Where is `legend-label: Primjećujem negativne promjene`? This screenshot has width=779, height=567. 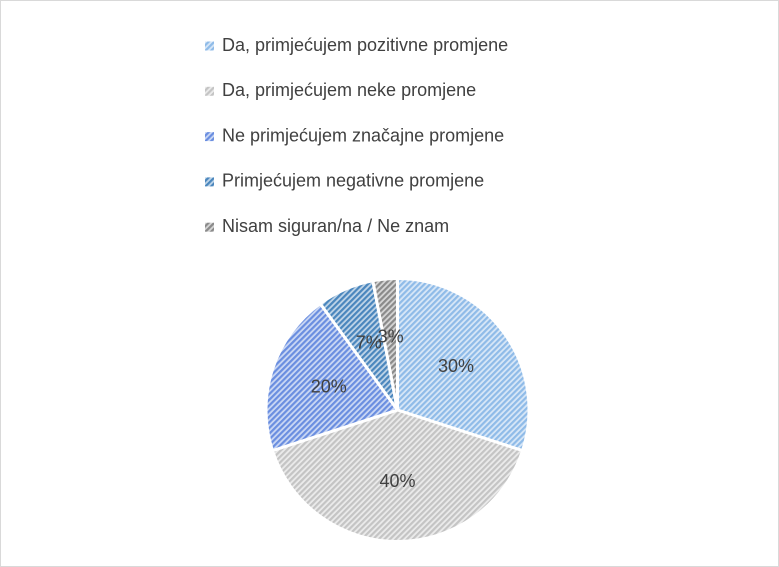
legend-label: Primjećujem negativne promjene is located at coordinates (353, 181).